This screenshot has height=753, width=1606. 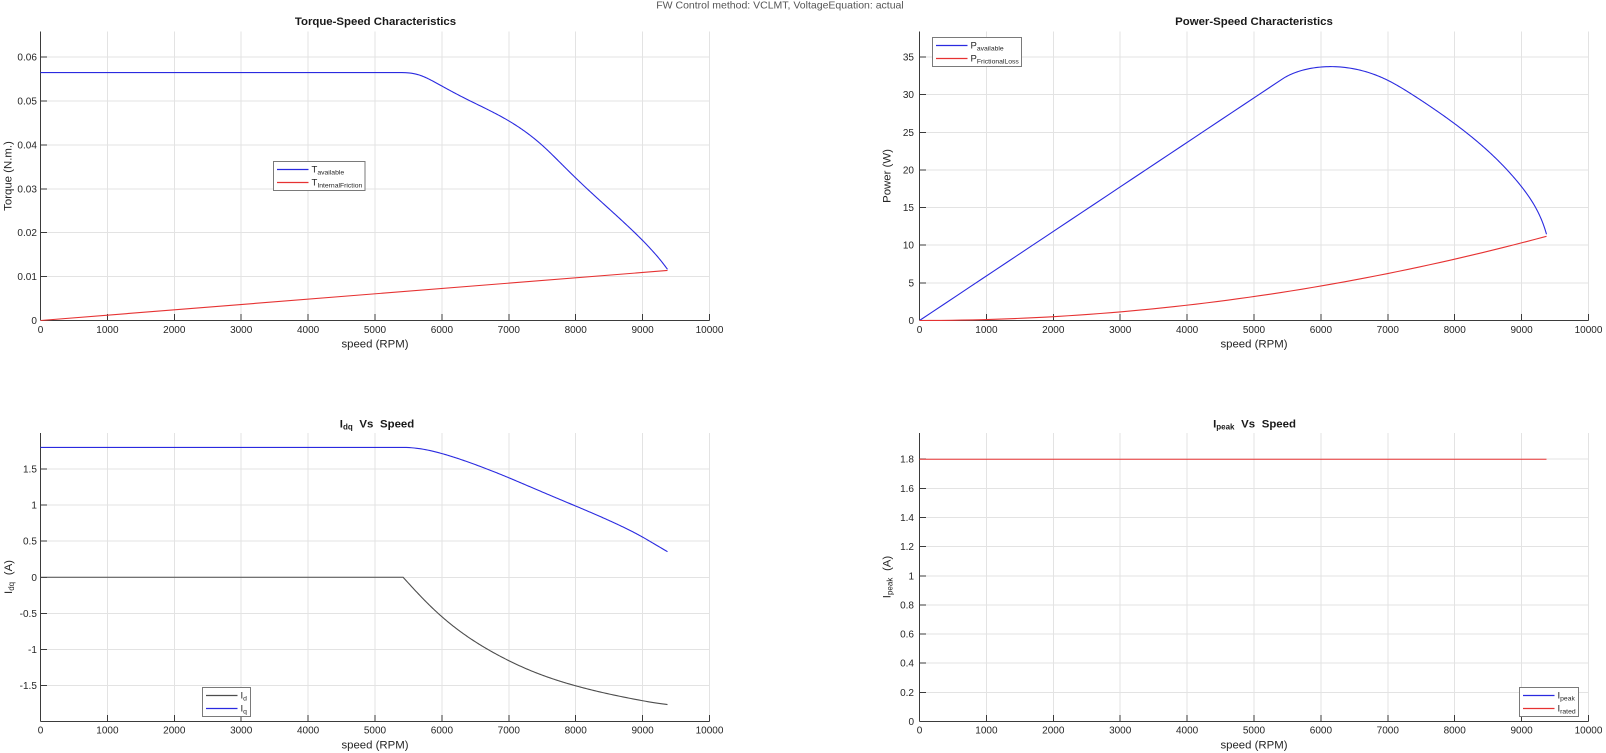 What do you see at coordinates (907, 489) in the screenshot?
I see `svg-text: 1.6` at bounding box center [907, 489].